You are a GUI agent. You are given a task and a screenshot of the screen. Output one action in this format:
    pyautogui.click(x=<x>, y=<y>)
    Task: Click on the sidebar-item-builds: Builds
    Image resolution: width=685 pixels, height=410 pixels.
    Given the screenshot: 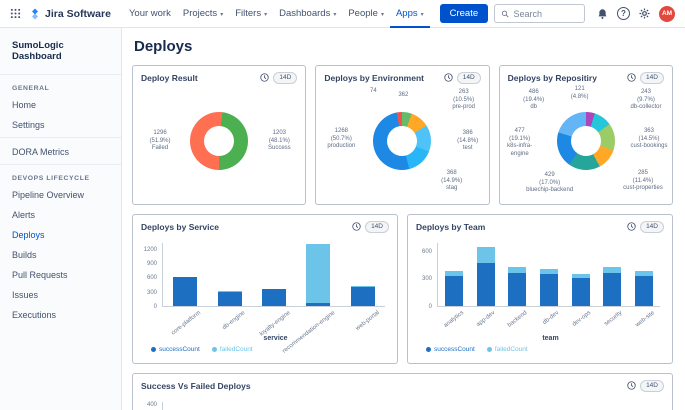 What is the action you would take?
    pyautogui.click(x=24, y=255)
    